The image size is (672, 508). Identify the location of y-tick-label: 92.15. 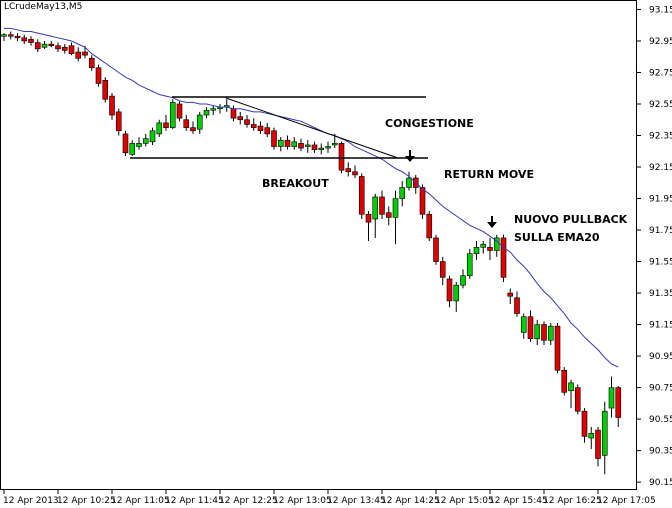
(660, 168).